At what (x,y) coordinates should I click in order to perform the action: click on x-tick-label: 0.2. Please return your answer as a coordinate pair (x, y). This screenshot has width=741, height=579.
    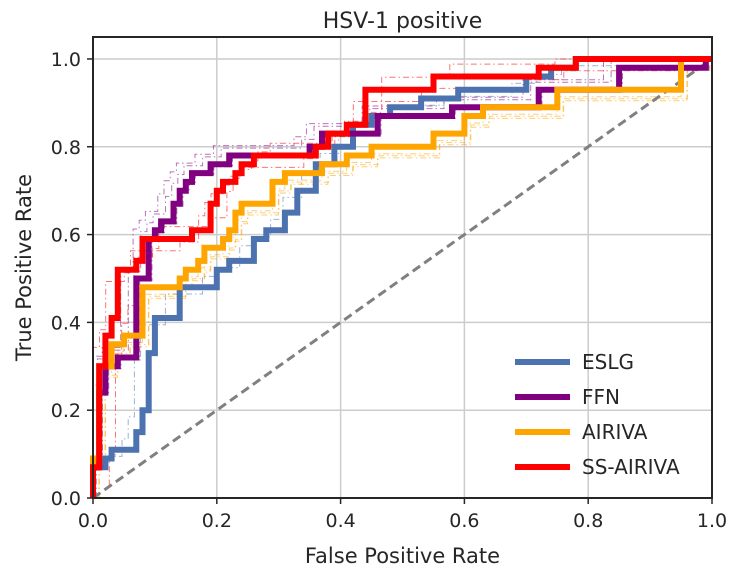
    Looking at the image, I should click on (217, 521).